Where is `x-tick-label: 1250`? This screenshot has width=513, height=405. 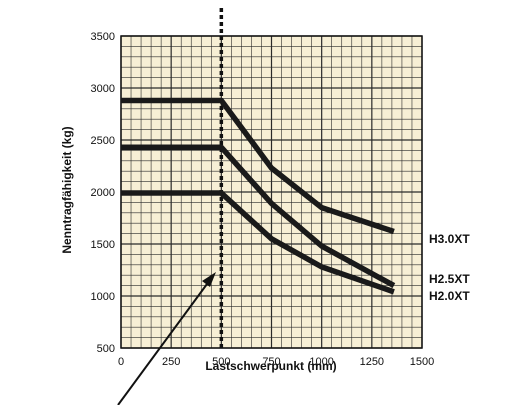 x-tick-label: 1250 is located at coordinates (372, 362).